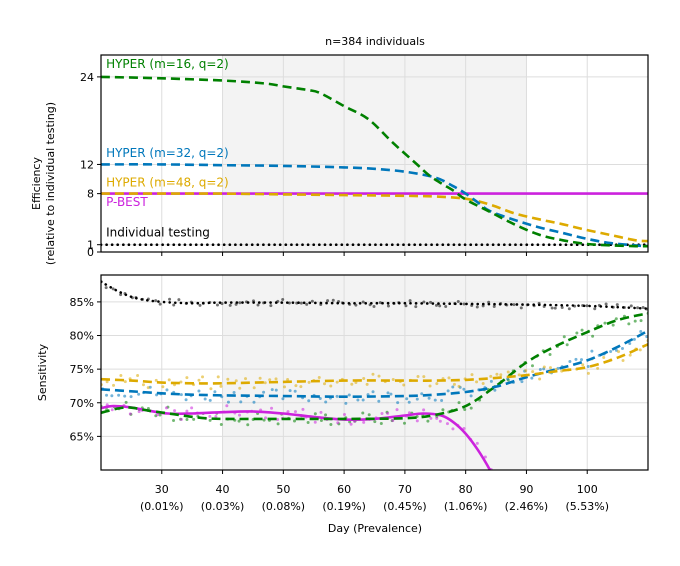  Describe the element at coordinates (405, 506) in the screenshot. I see `x-tick-sublabel: (0.45%)` at that location.